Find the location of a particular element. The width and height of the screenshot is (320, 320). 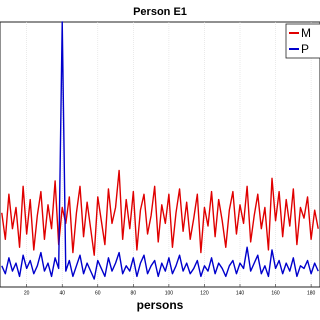

x-tick-label: 100 is located at coordinates (169, 293).